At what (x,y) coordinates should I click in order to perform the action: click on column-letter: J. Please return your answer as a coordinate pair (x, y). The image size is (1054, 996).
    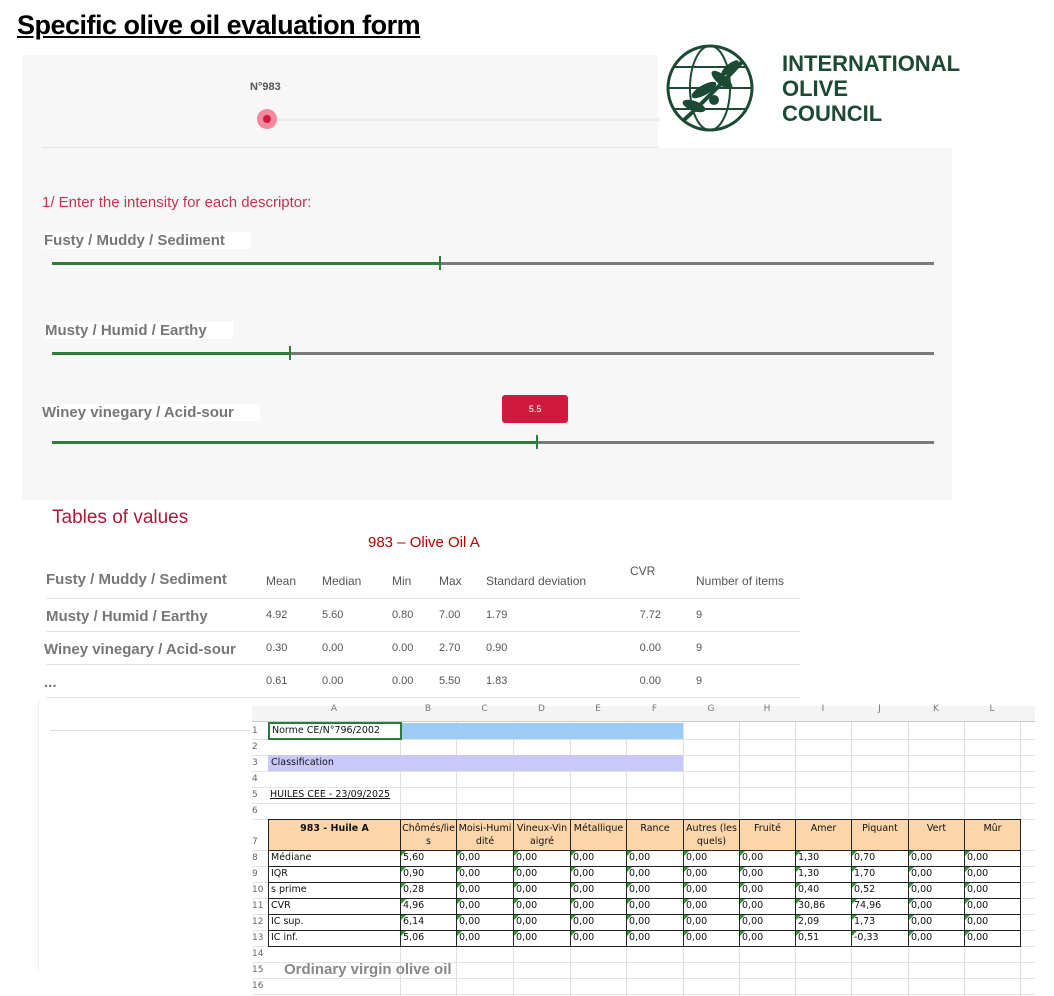
    Looking at the image, I should click on (879, 709).